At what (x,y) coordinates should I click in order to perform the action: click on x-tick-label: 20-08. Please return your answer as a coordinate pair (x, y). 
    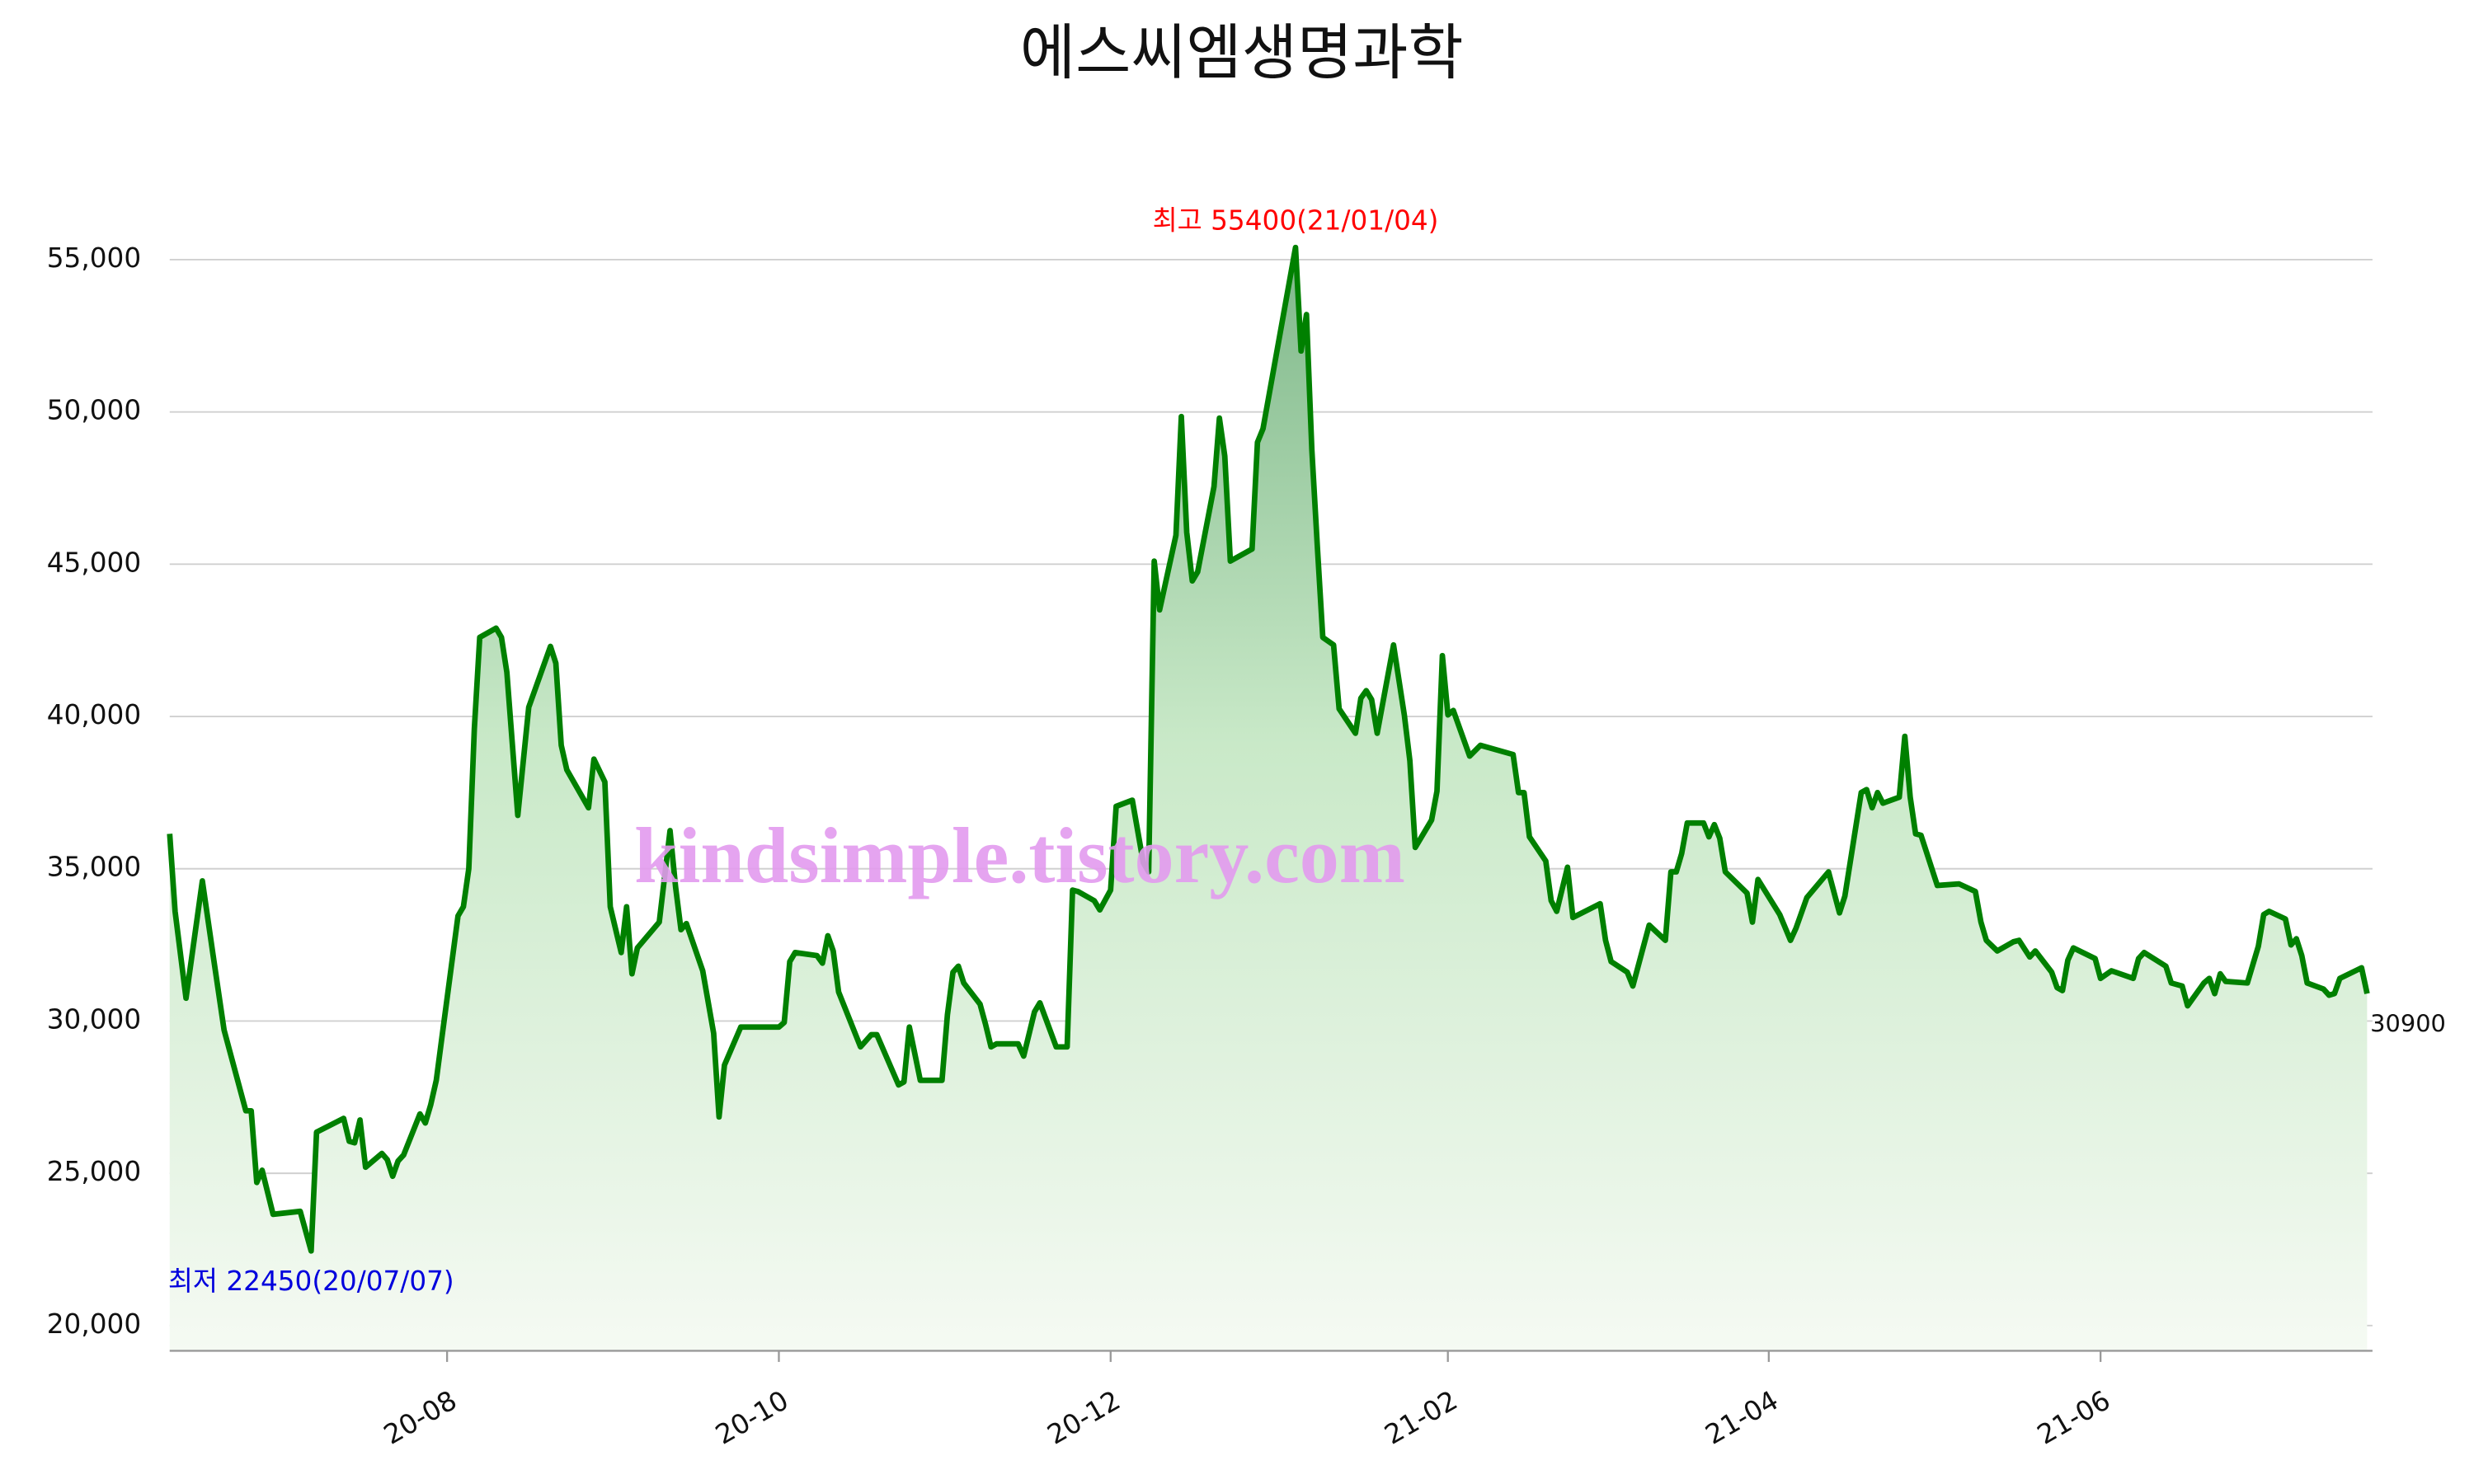
    Looking at the image, I should click on (420, 1417).